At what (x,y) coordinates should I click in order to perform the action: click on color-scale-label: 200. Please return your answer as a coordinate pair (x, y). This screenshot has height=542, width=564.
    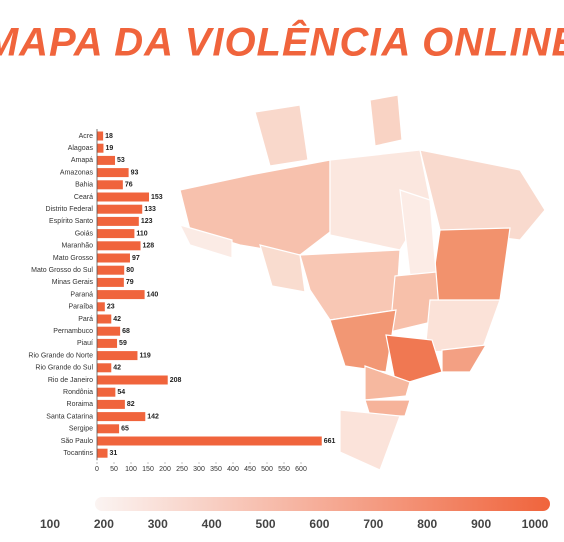
    Looking at the image, I should click on (104, 524).